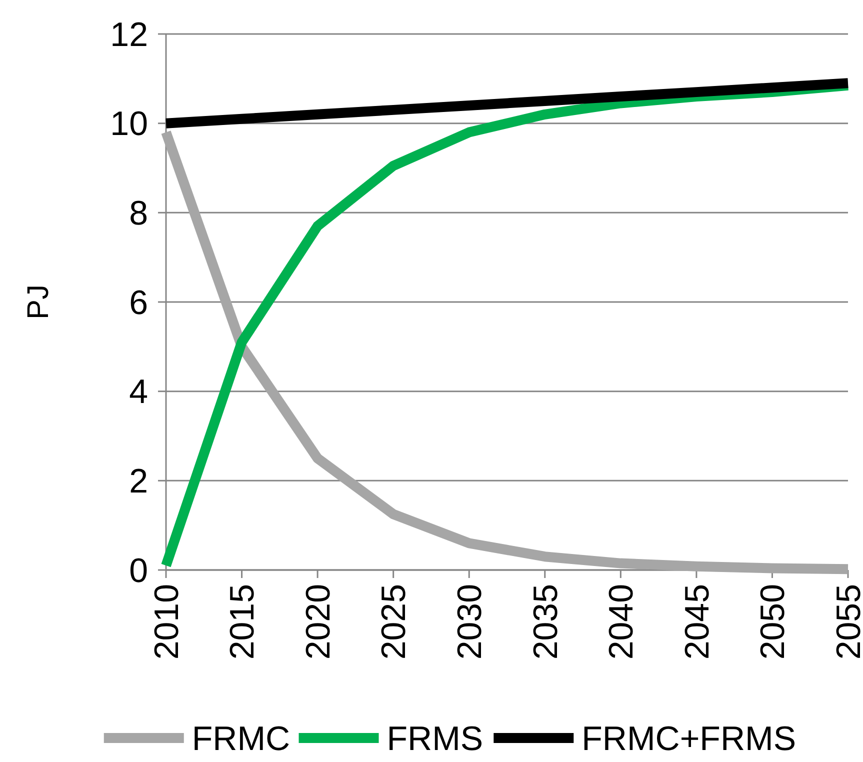 The width and height of the screenshot is (863, 762). What do you see at coordinates (138, 213) in the screenshot?
I see `y-tick-label: 8` at bounding box center [138, 213].